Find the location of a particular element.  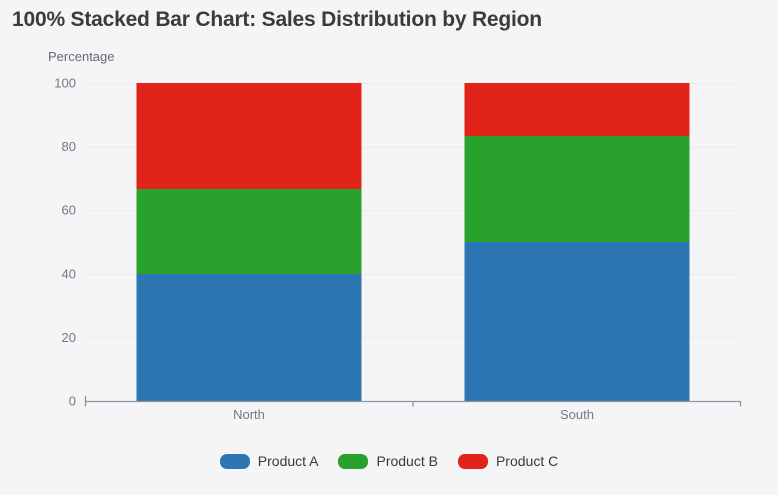

y-tick-label: 100 is located at coordinates (65, 83).